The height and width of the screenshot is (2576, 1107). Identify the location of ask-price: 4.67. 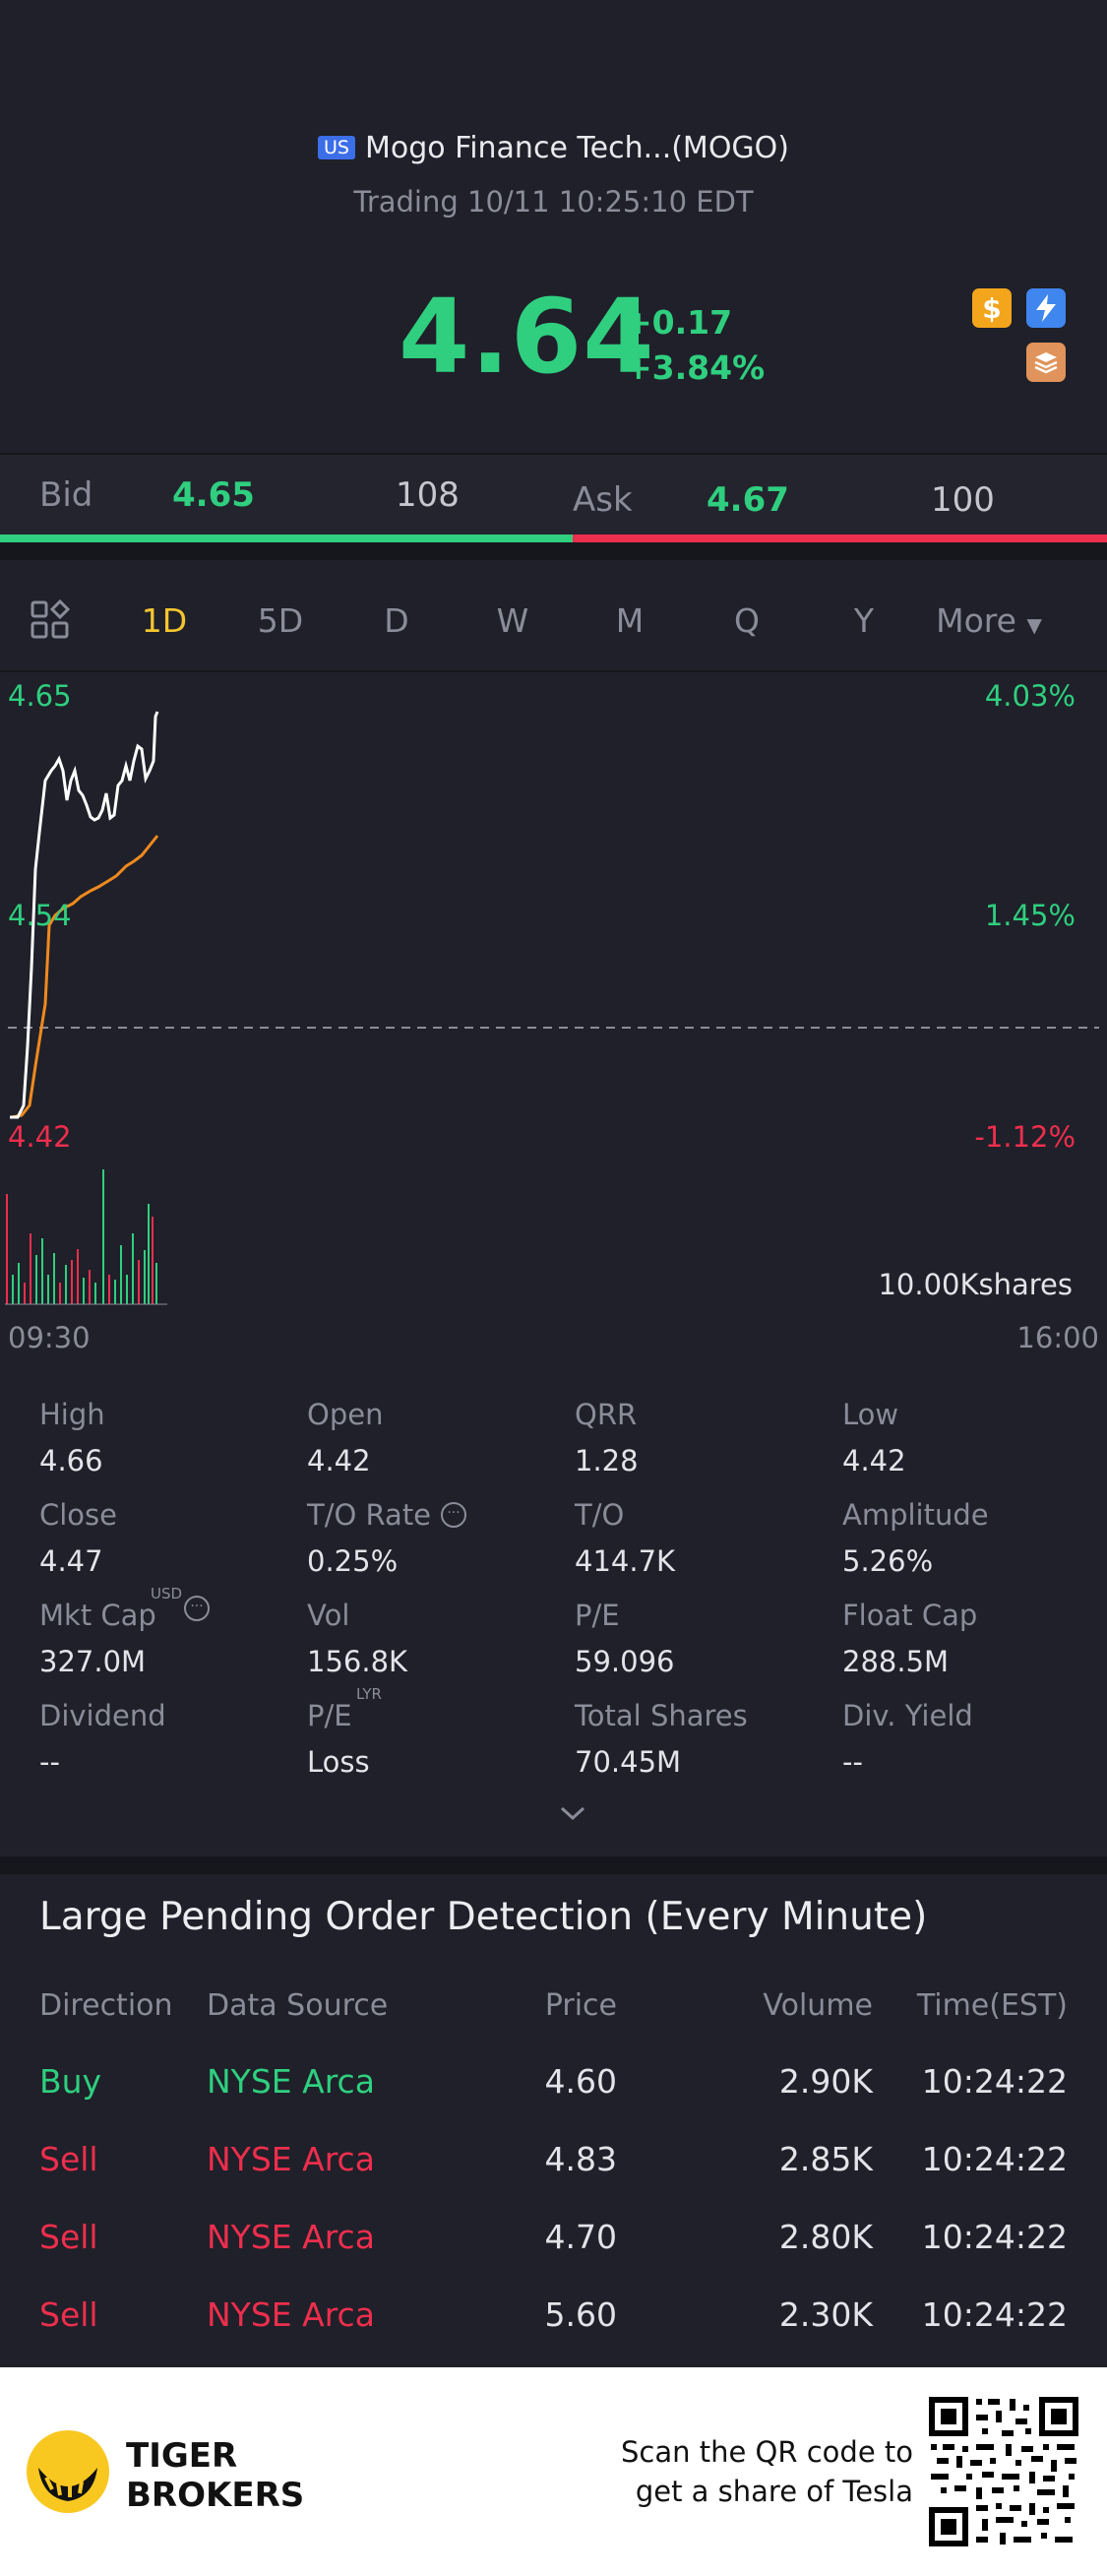
(748, 500).